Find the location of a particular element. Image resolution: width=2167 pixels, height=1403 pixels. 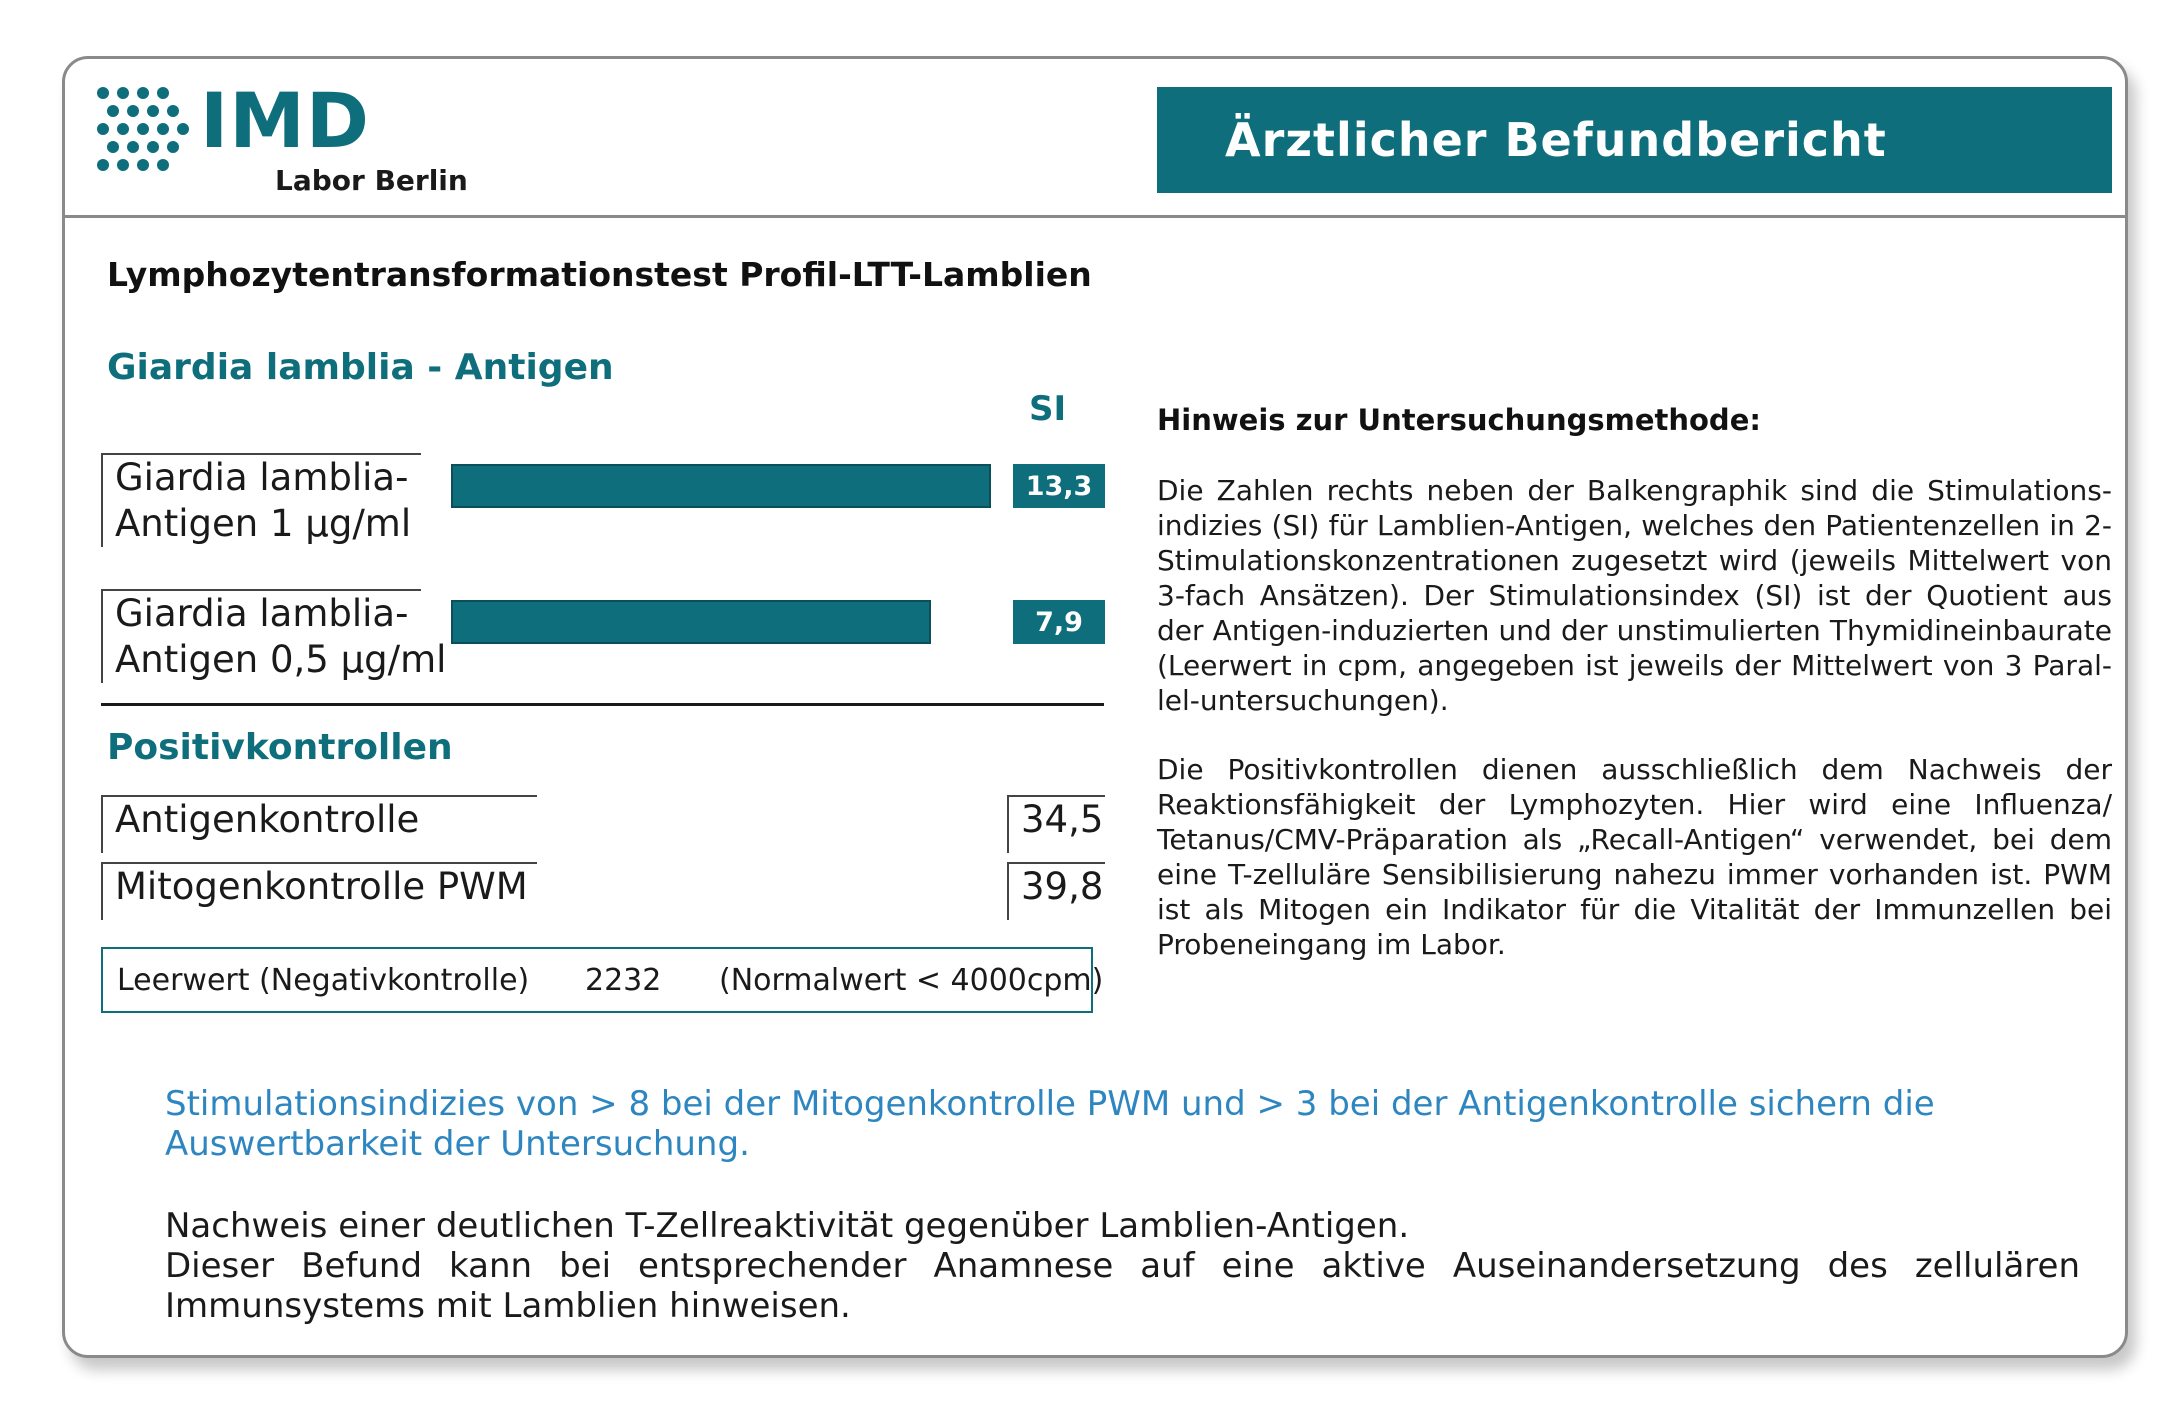

method-note-heading: Hinweis zur Untersuchungsmethode: is located at coordinates (1459, 420).